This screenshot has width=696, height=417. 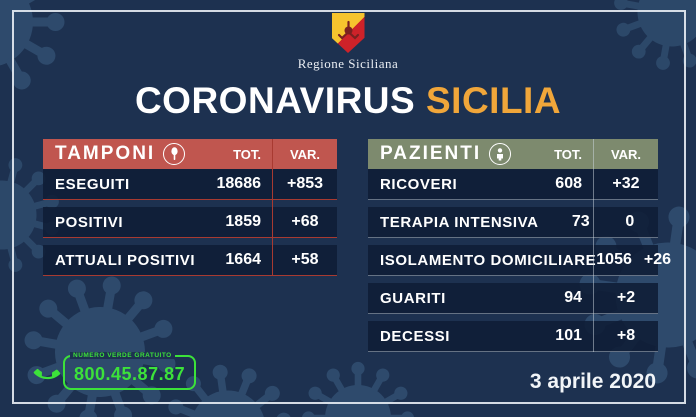 I want to click on tamponi-col-tot: TOT., so click(x=247, y=154).